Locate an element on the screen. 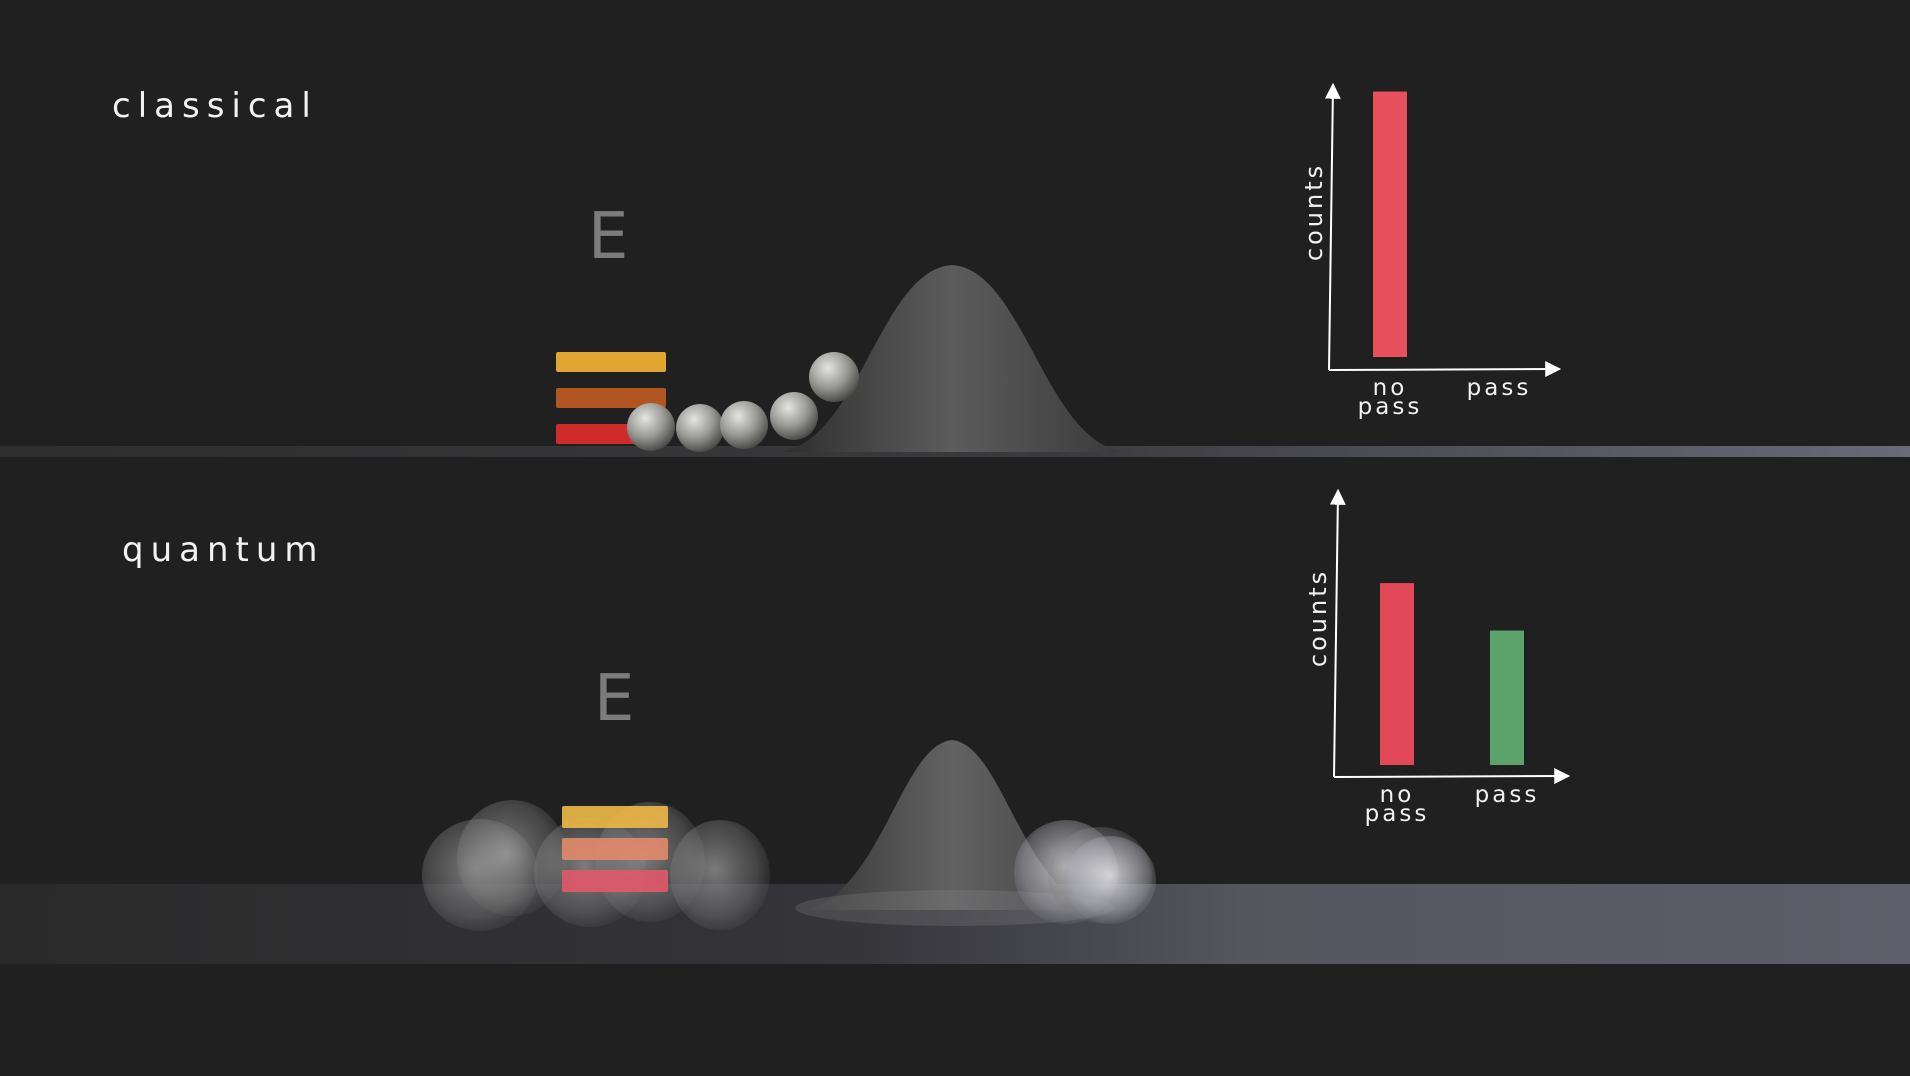 This screenshot has width=1910, height=1076. bar-pass is located at coordinates (1507, 697).